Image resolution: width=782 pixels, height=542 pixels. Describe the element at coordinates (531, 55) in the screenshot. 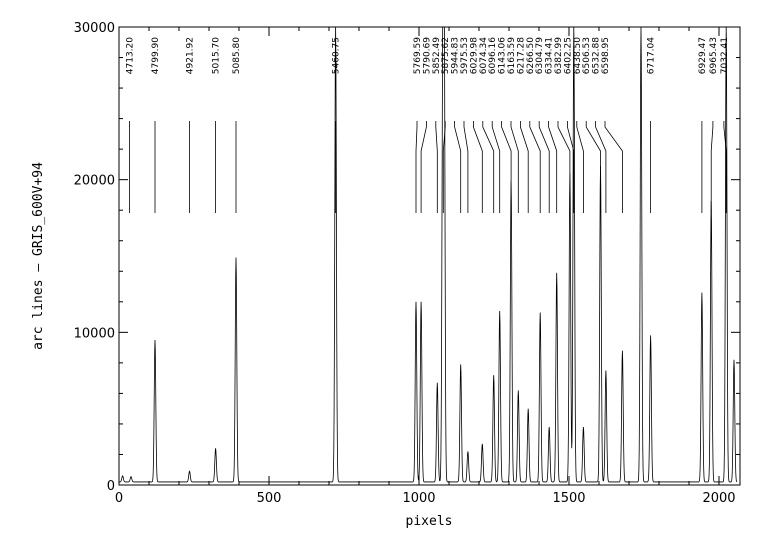

I see `line-id-label: 6266.50` at that location.